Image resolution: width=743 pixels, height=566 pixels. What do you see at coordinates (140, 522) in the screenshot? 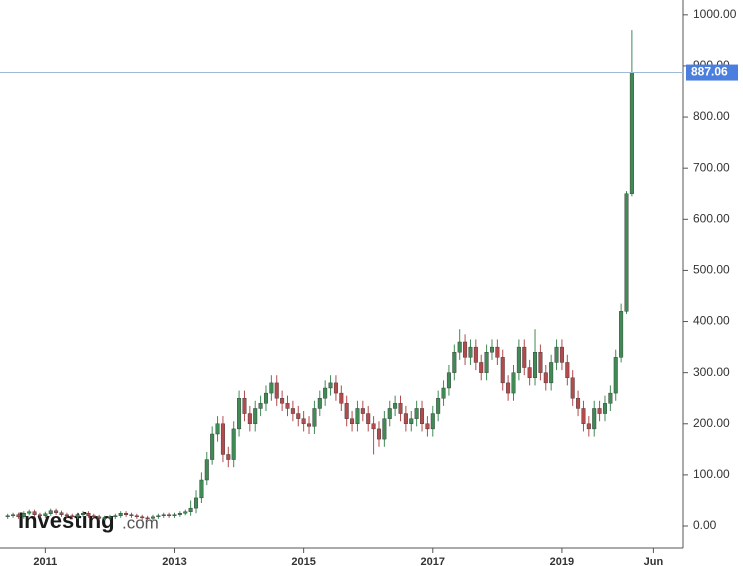
I see `watermark-suffix: .com` at bounding box center [140, 522].